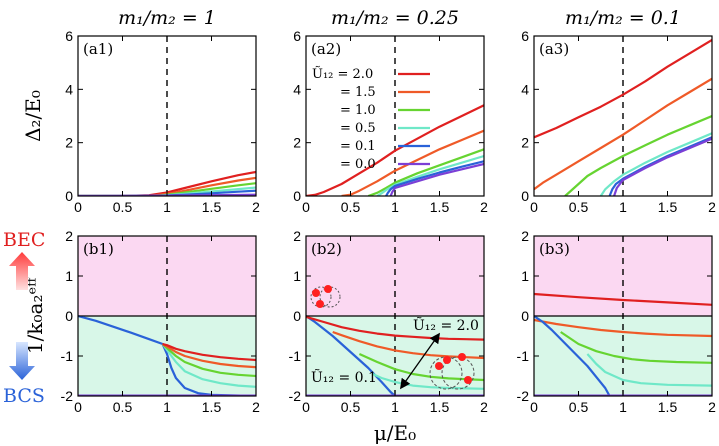 The height and width of the screenshot is (446, 719). I want to click on series-line-a3-u0, so click(662, 166).